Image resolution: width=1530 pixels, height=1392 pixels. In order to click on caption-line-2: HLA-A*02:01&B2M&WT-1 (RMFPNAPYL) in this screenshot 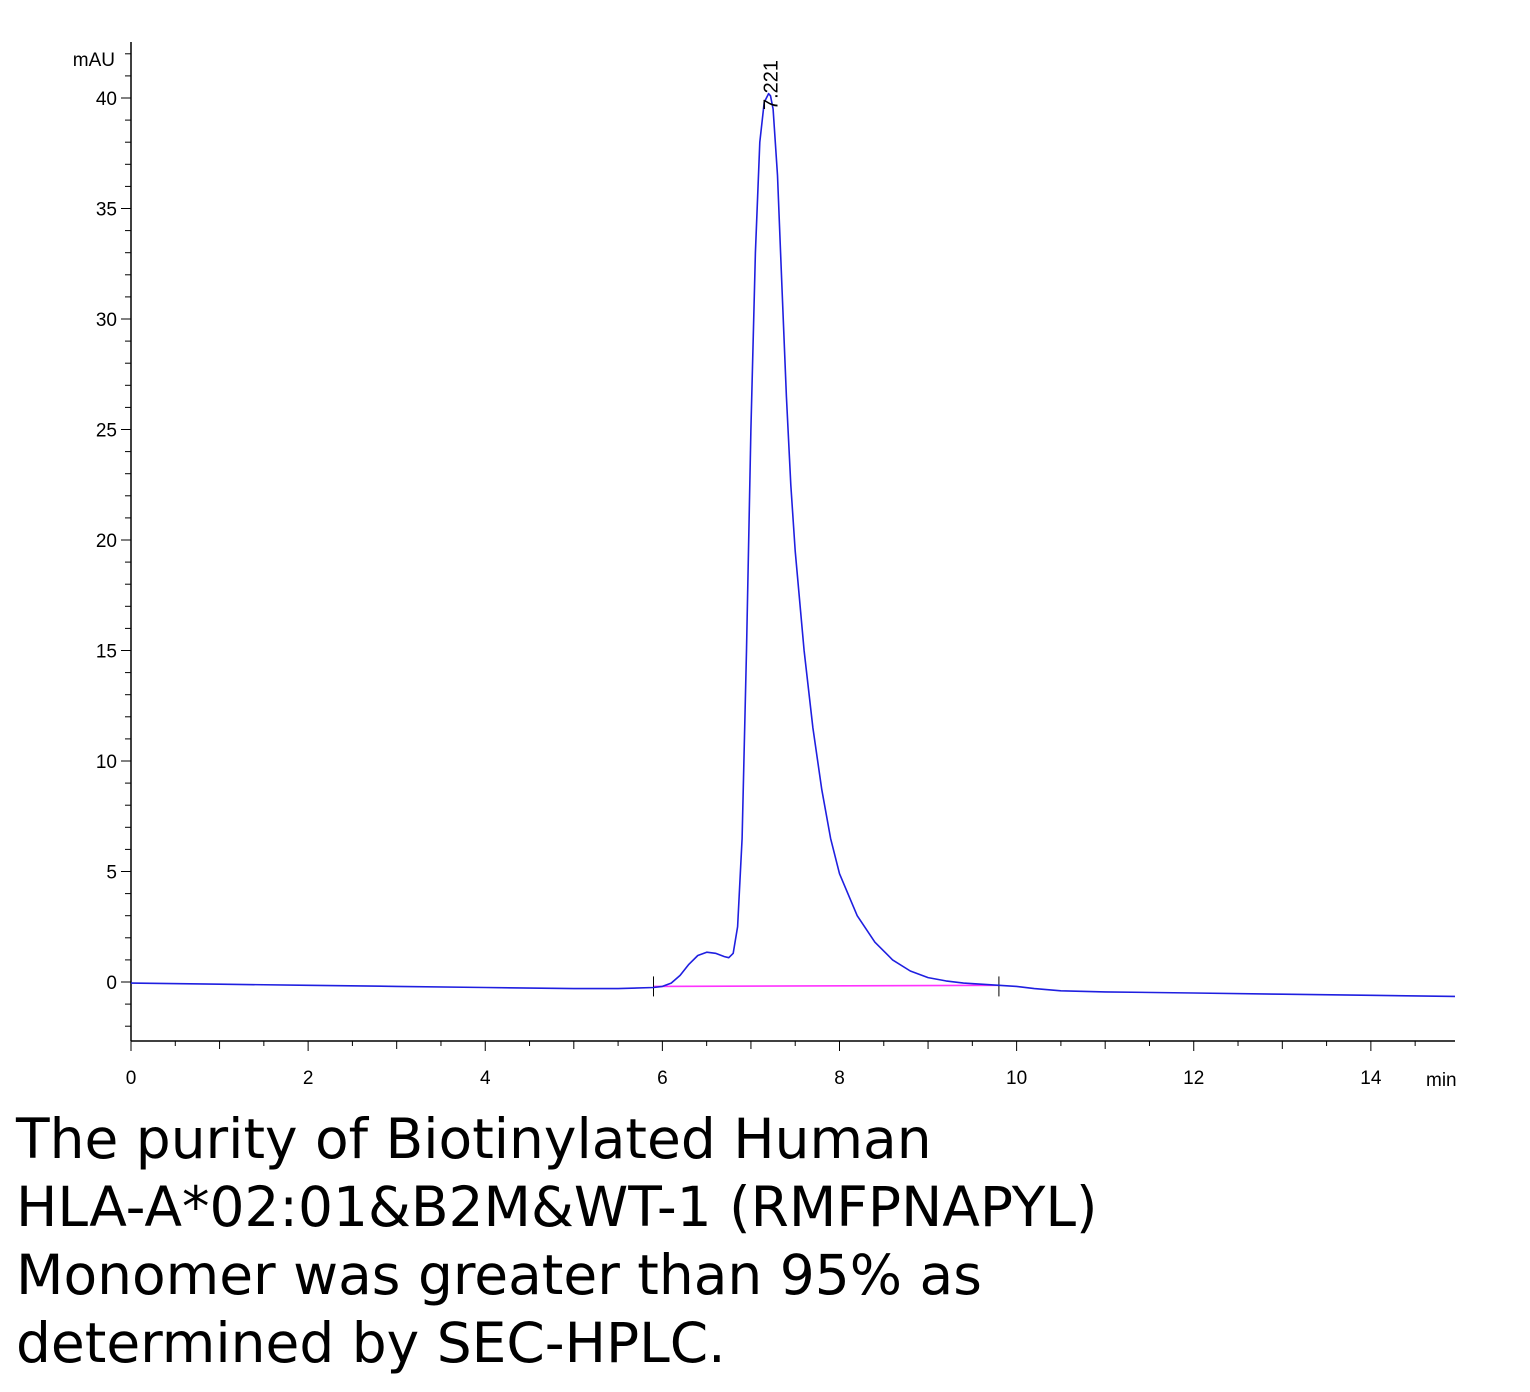, I will do `click(557, 1207)`.